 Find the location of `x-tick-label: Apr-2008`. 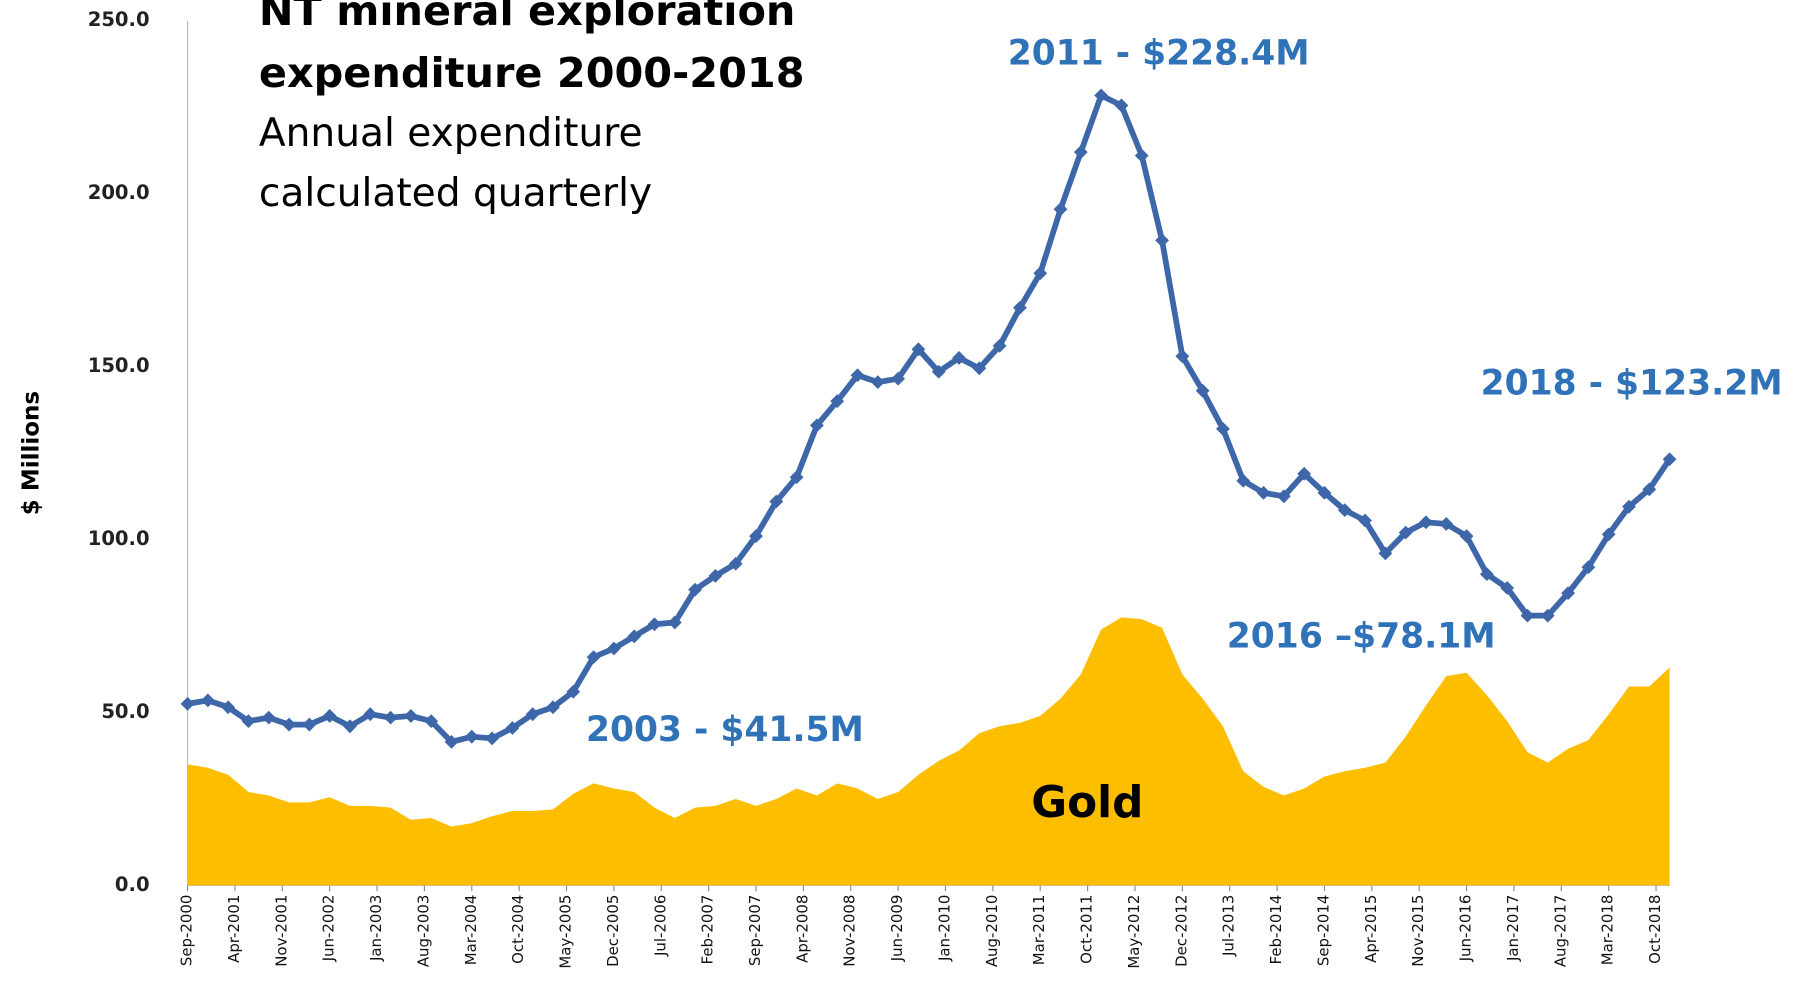

x-tick-label: Apr-2008 is located at coordinates (802, 929).